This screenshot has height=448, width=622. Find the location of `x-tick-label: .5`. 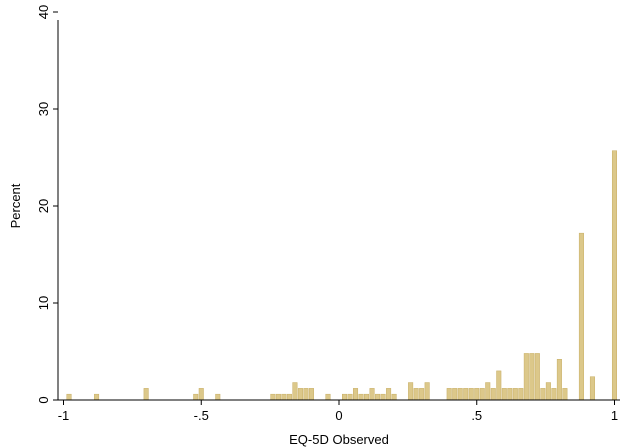

x-tick-label: .5 is located at coordinates (476, 415).